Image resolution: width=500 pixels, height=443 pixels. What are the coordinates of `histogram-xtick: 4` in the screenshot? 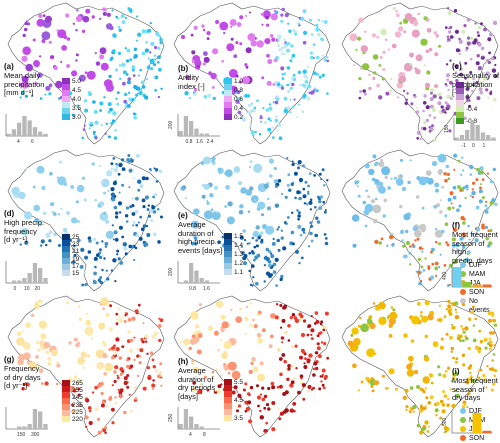 It's located at (18, 142).